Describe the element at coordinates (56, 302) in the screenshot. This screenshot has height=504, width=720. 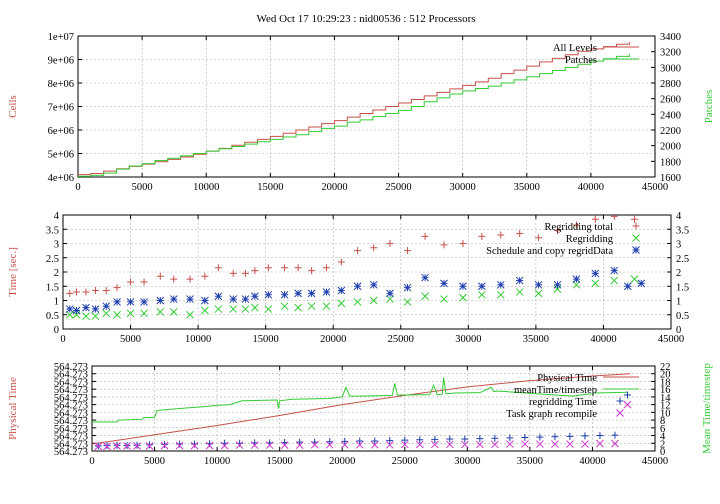
I see `y-tick-label: 1` at that location.